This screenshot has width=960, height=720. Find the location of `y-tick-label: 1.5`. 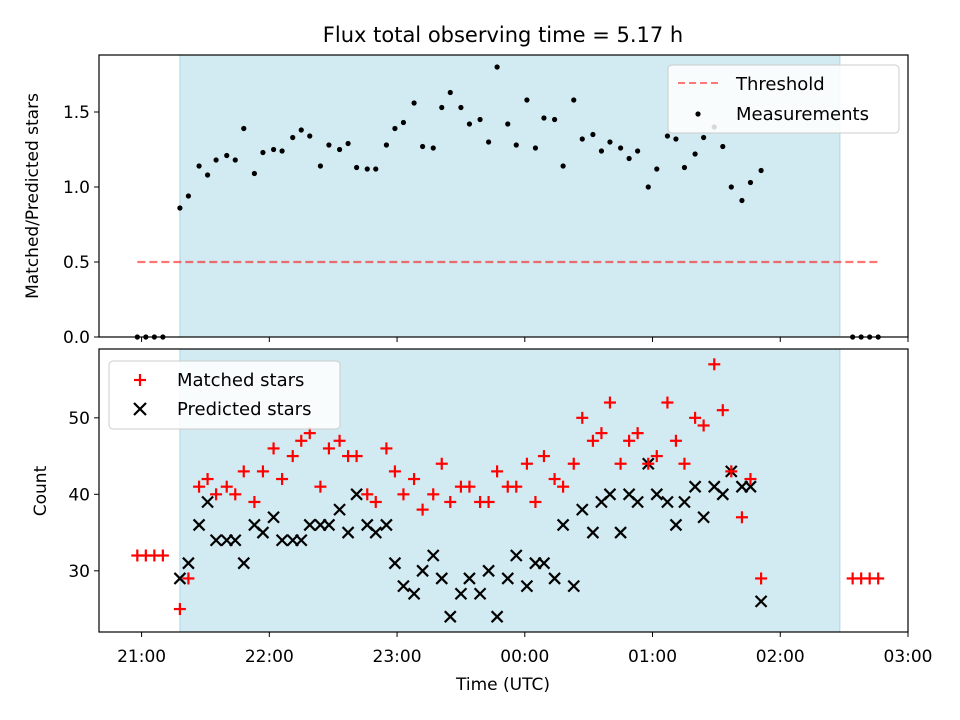

y-tick-label: 1.5 is located at coordinates (76, 113).